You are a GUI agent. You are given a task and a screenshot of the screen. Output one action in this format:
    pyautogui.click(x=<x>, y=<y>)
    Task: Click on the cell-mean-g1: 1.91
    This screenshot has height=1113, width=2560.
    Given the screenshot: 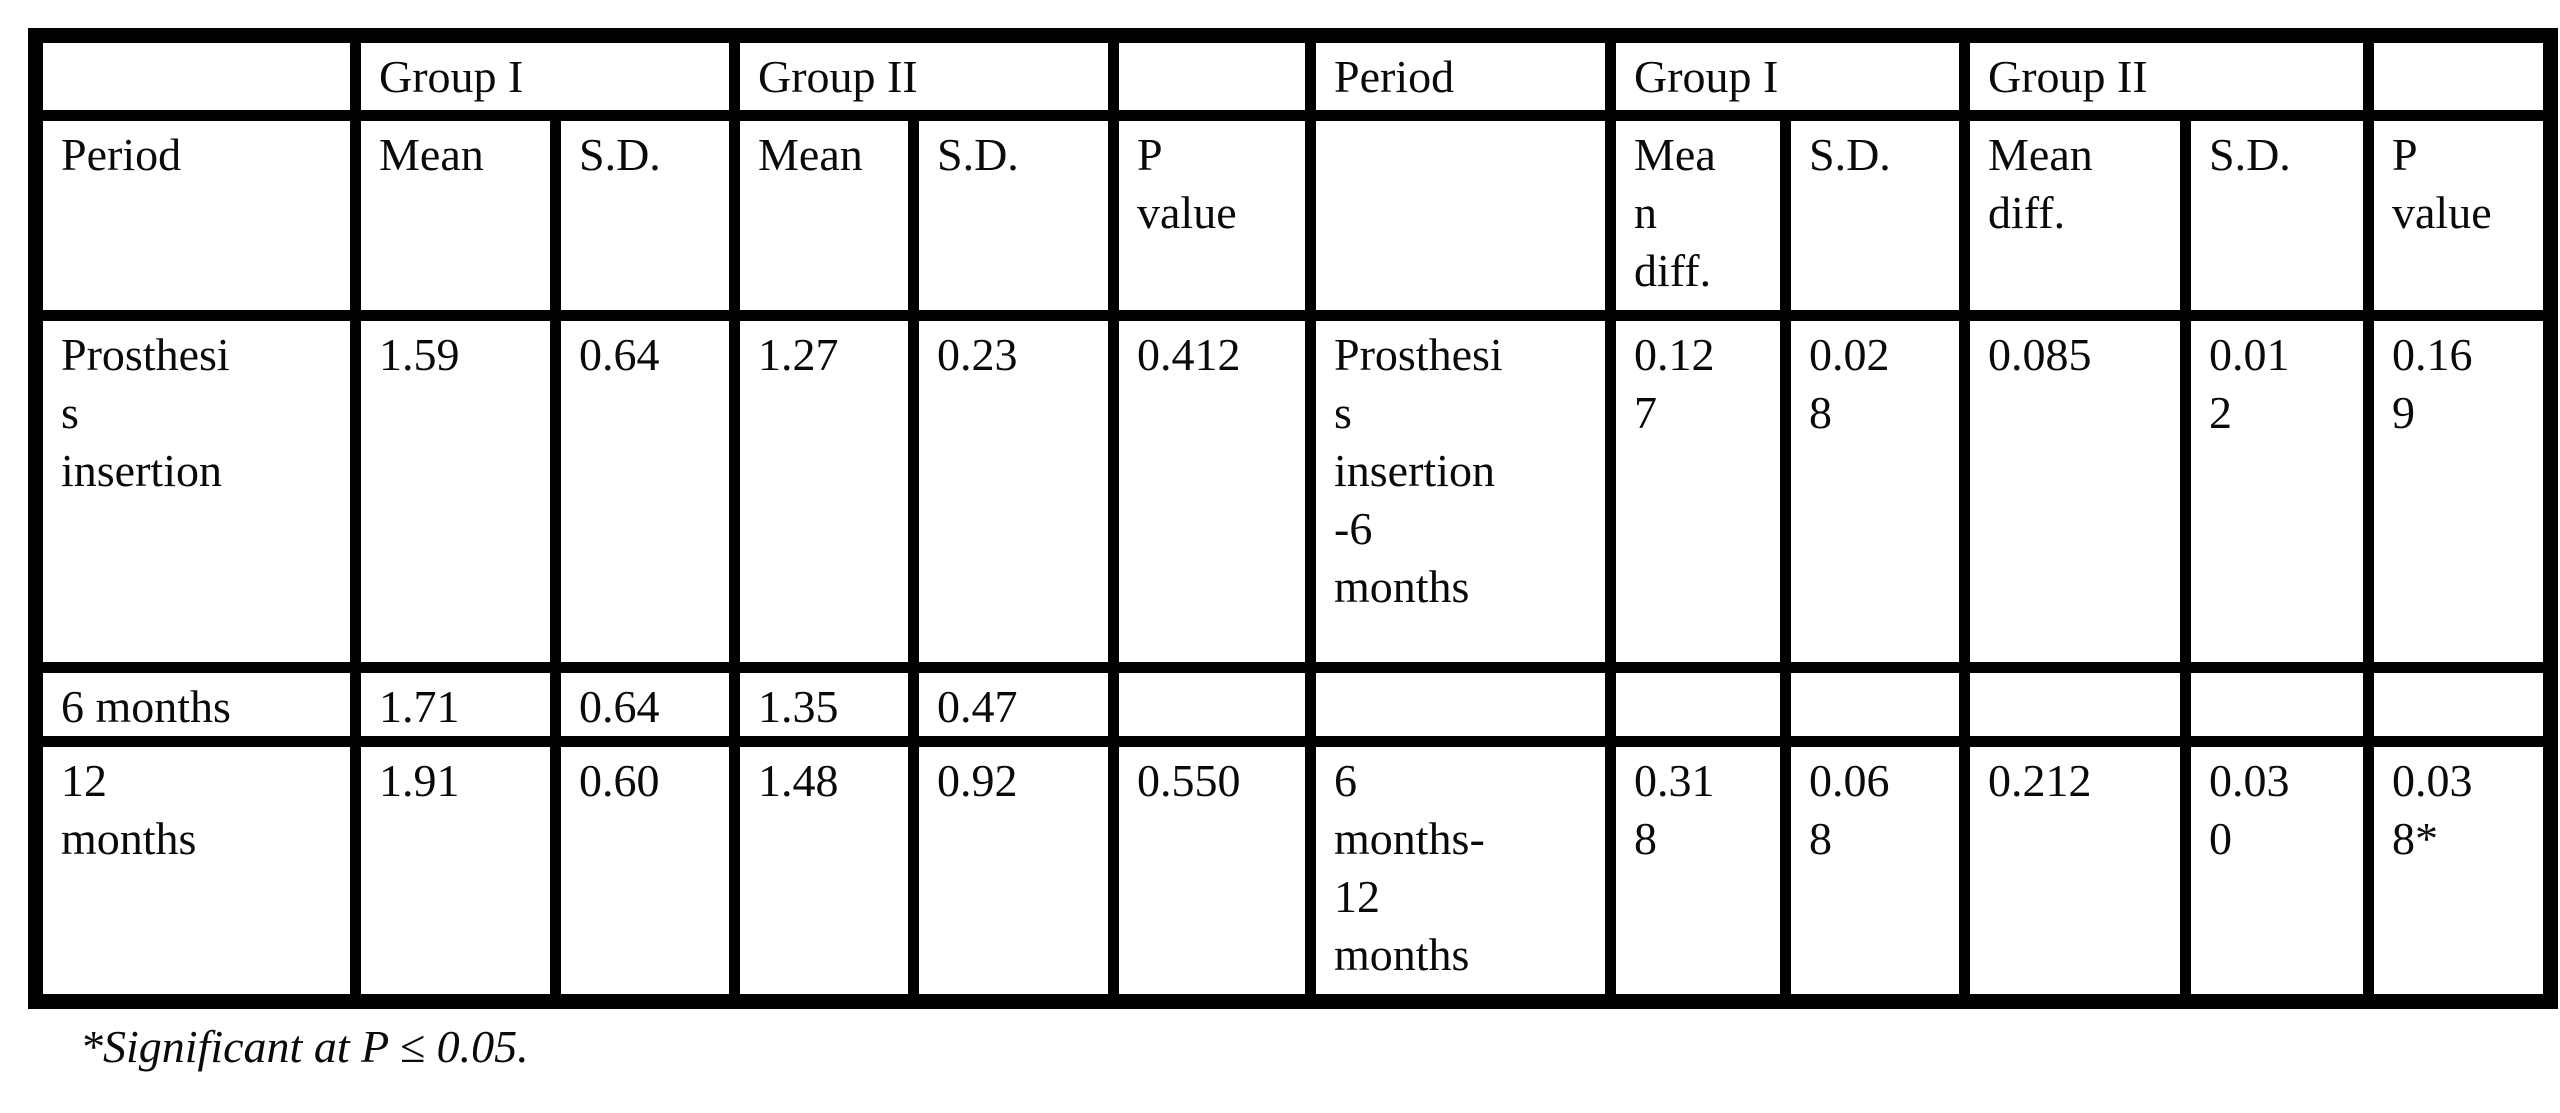 What is the action you would take?
    pyautogui.click(x=455, y=871)
    